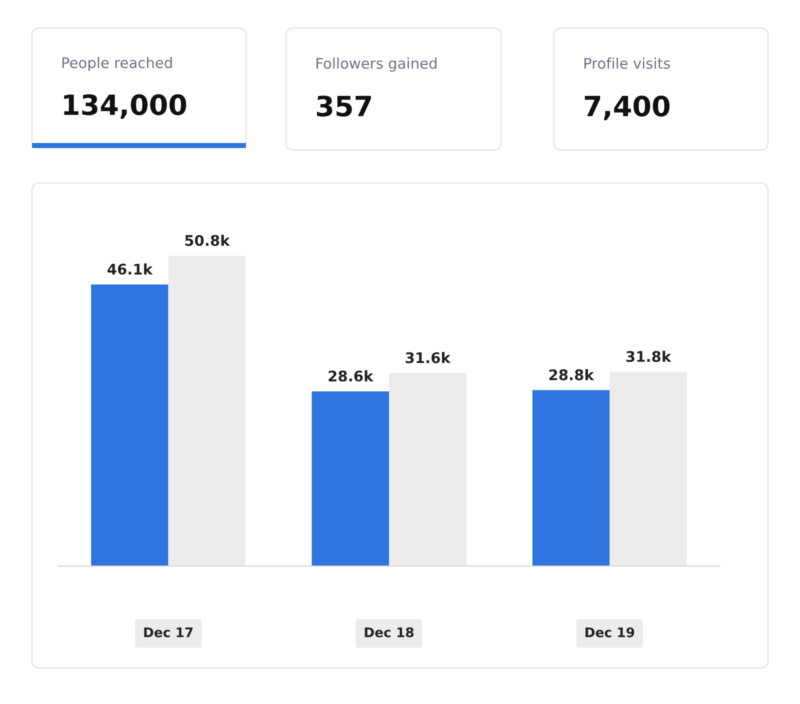 The image size is (800, 704). Describe the element at coordinates (649, 356) in the screenshot. I see `data-label: 31.8k` at that location.